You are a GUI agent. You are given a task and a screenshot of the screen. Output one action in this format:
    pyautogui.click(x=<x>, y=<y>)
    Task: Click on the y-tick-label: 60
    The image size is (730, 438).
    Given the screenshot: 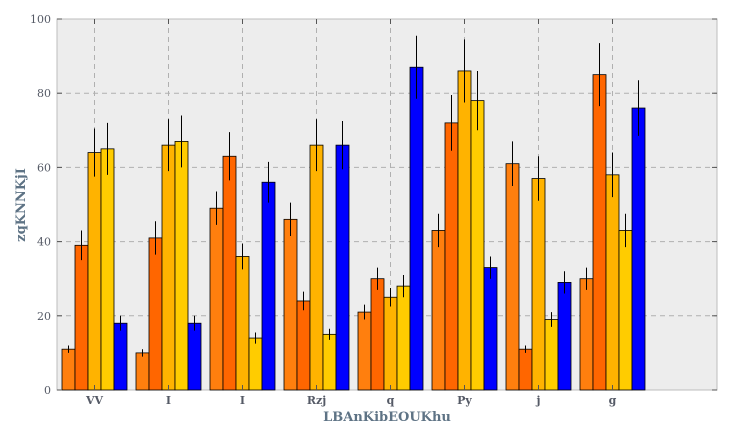 What is the action you would take?
    pyautogui.click(x=44, y=167)
    